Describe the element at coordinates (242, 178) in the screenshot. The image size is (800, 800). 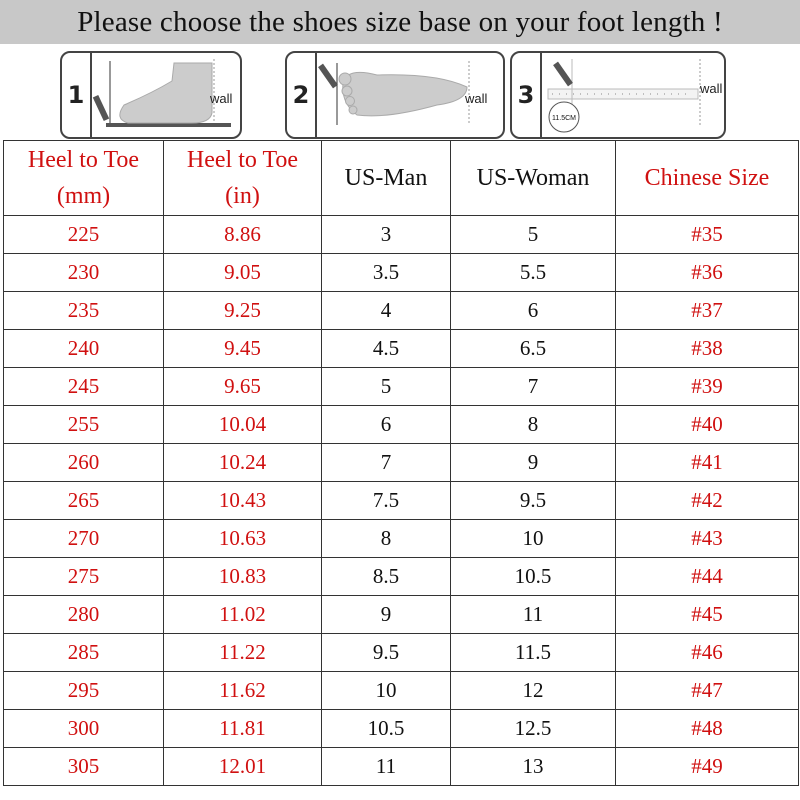
I see `header-heel-to-toe-in: Heel to Toe (in)` at that location.